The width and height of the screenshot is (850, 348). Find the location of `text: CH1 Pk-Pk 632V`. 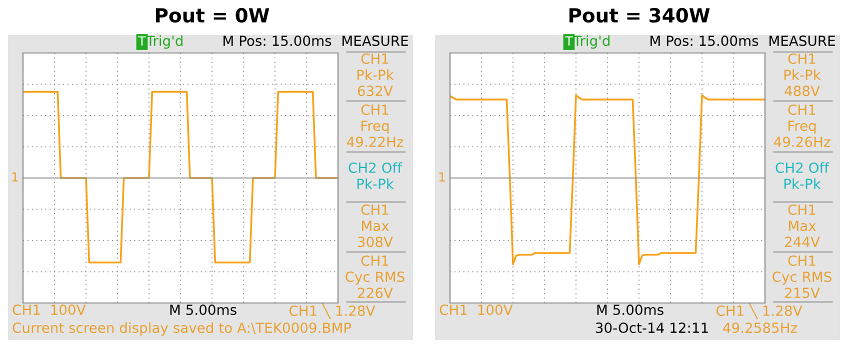

text: CH1 Pk-Pk 632V is located at coordinates (375, 74).